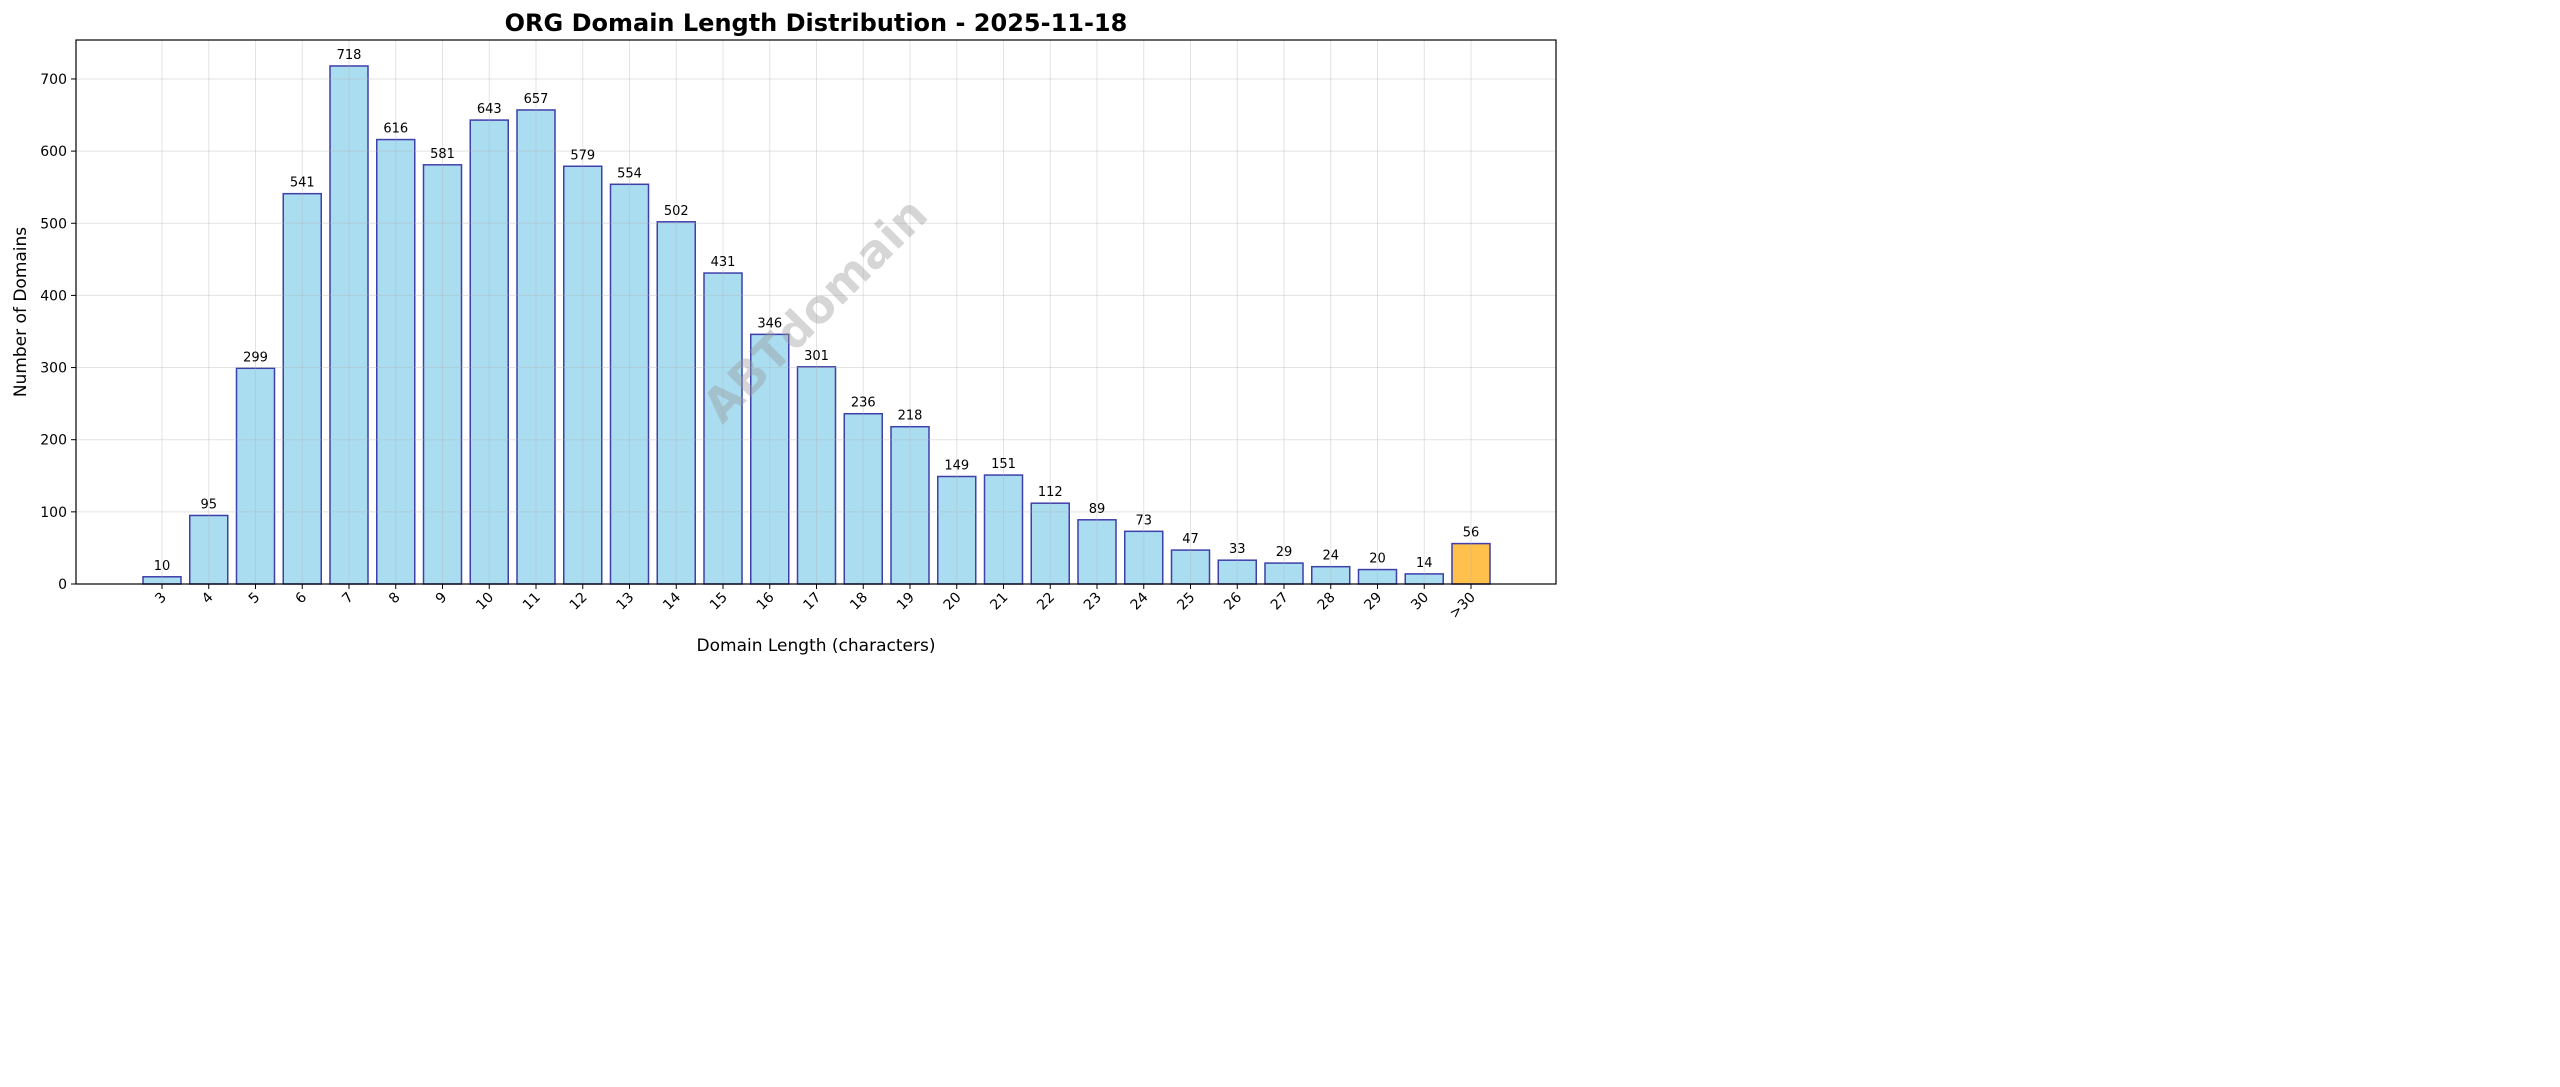 The height and width of the screenshot is (1087, 2560). What do you see at coordinates (21, 312) in the screenshot?
I see `y-axis-label: Number of Domains` at bounding box center [21, 312].